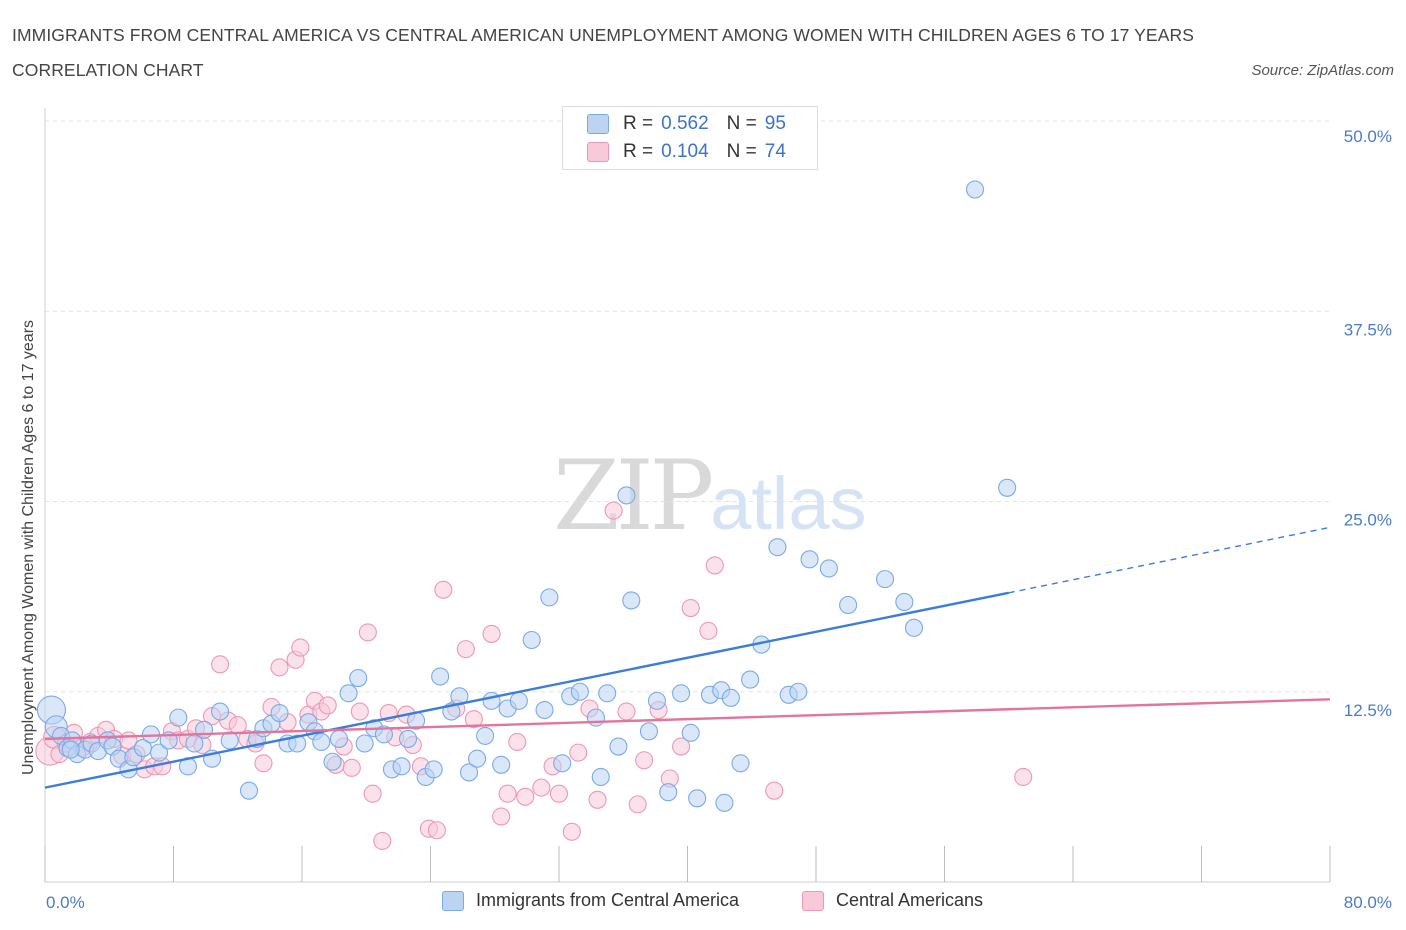  What do you see at coordinates (690, 138) in the screenshot?
I see `correlation-legend: R = 0.562 N = 95 R = 0.104 N = 74` at bounding box center [690, 138].